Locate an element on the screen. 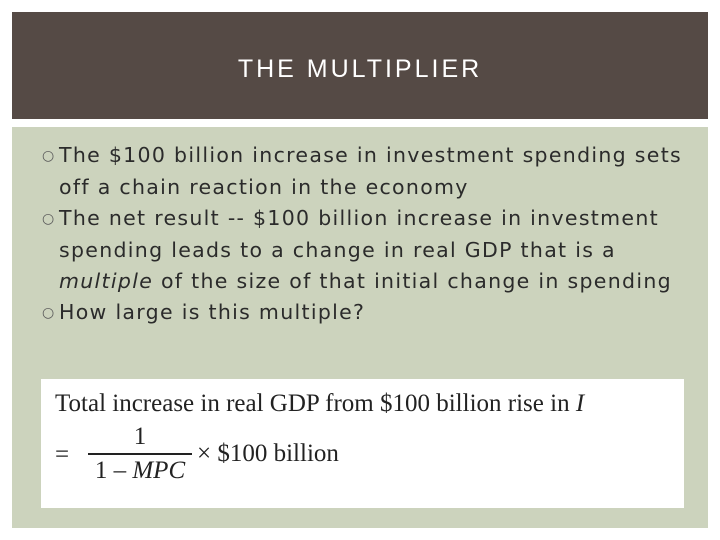 This screenshot has width=720, height=540. times-sign: × is located at coordinates (204, 453).